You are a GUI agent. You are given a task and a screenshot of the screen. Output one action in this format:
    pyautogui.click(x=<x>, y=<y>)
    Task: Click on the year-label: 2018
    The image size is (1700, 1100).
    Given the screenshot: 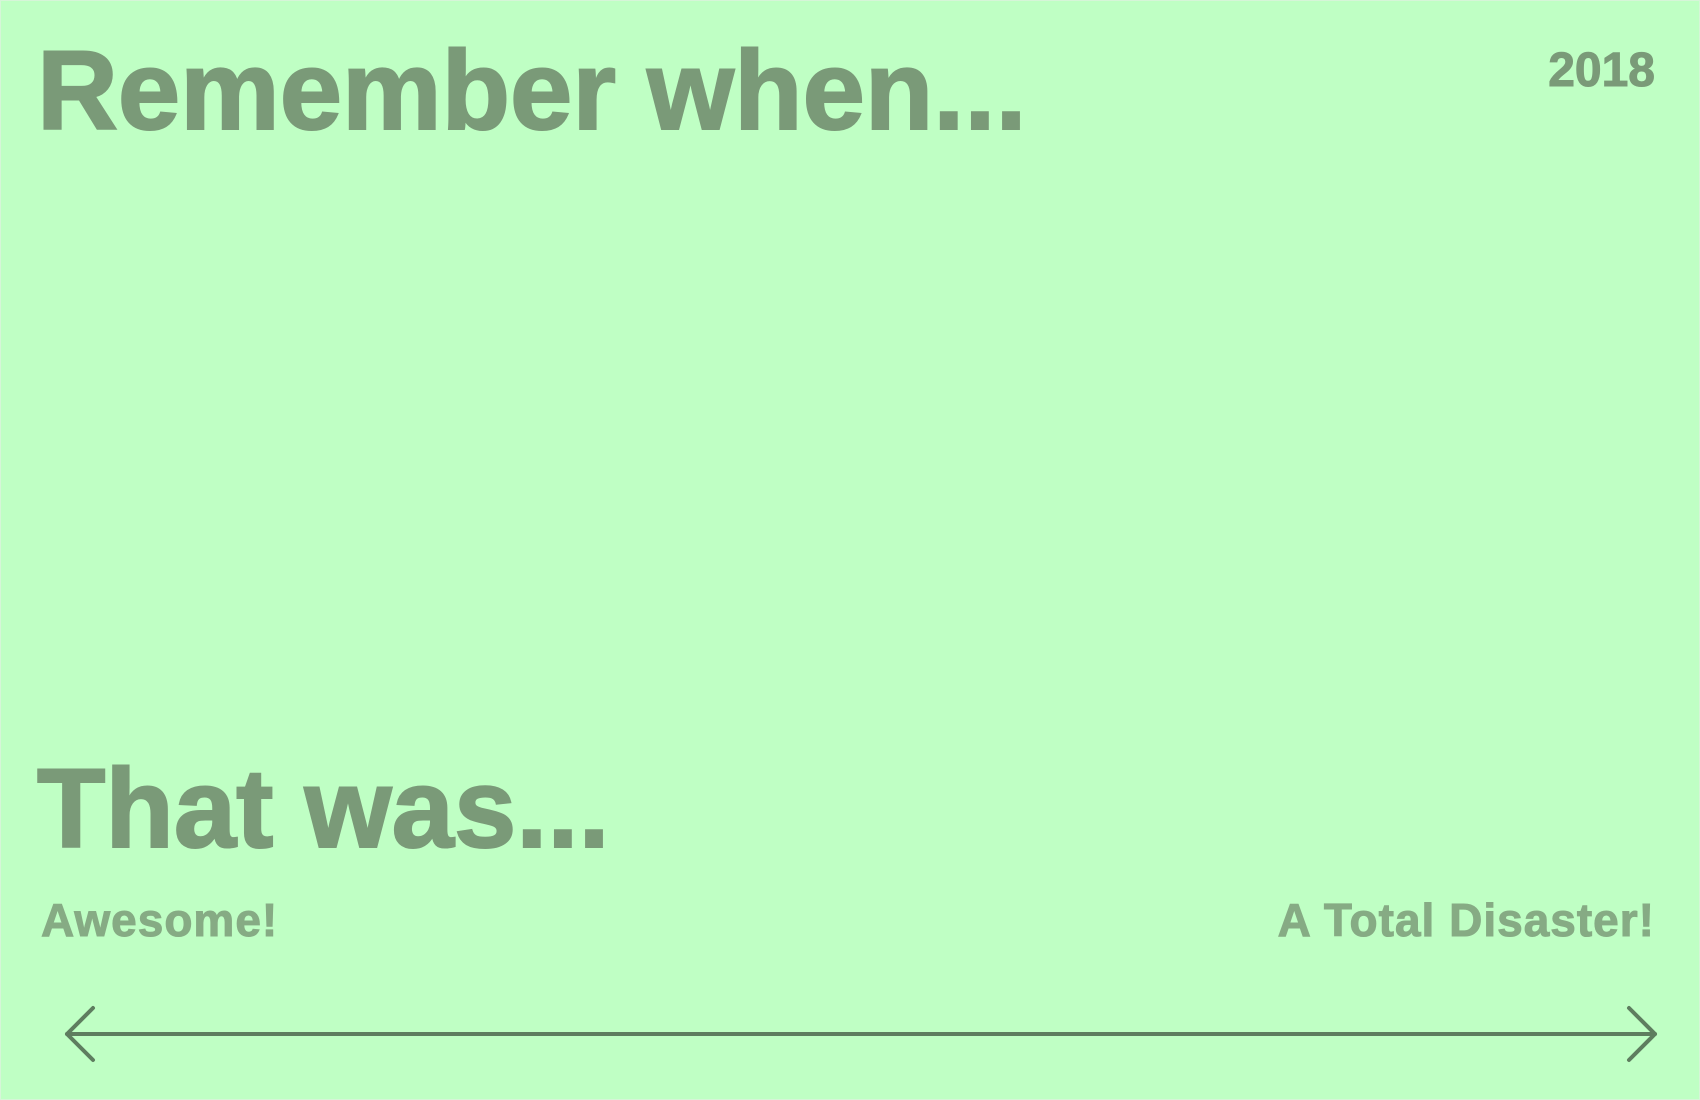 What is the action you would take?
    pyautogui.click(x=1602, y=70)
    